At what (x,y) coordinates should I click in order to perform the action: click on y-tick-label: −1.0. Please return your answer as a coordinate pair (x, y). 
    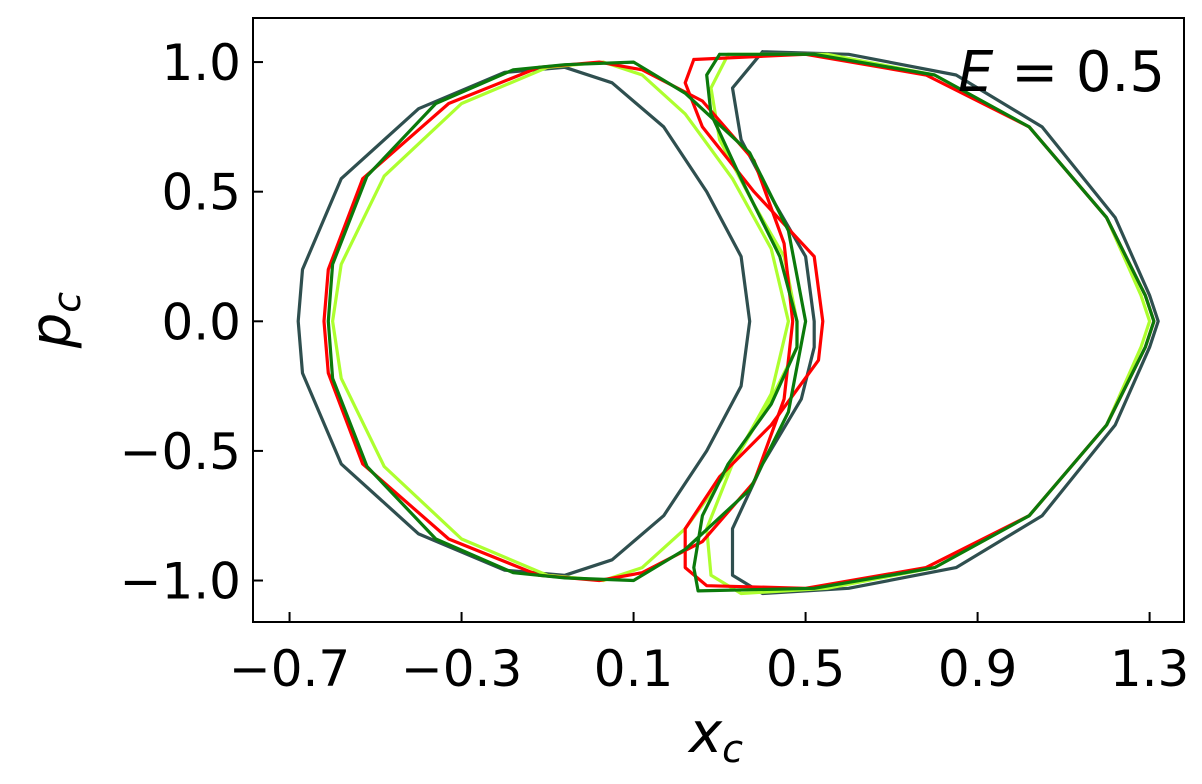
    Looking at the image, I should click on (180, 582).